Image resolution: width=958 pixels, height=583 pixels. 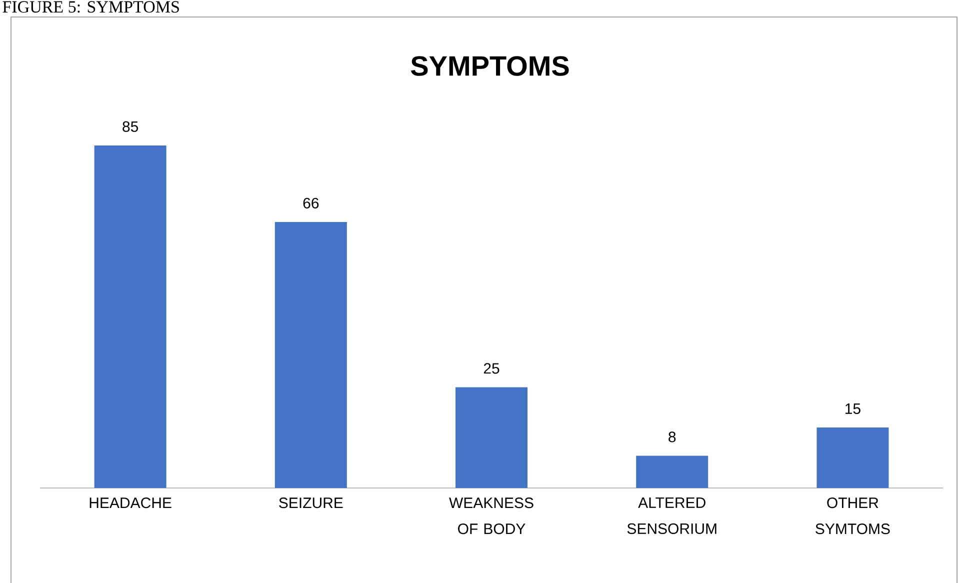 I want to click on data-label: 25, so click(x=492, y=368).